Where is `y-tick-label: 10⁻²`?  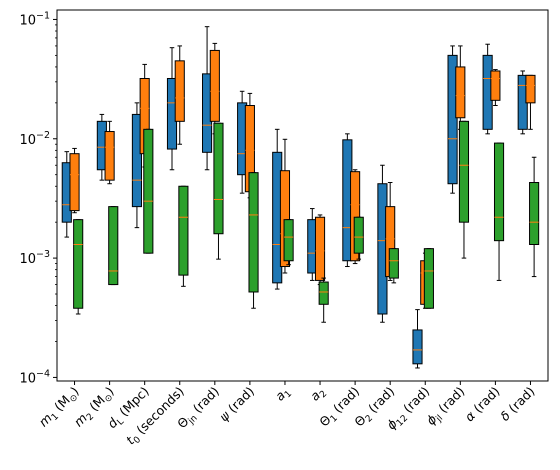 y-tick-label: 10⁻² is located at coordinates (34, 139).